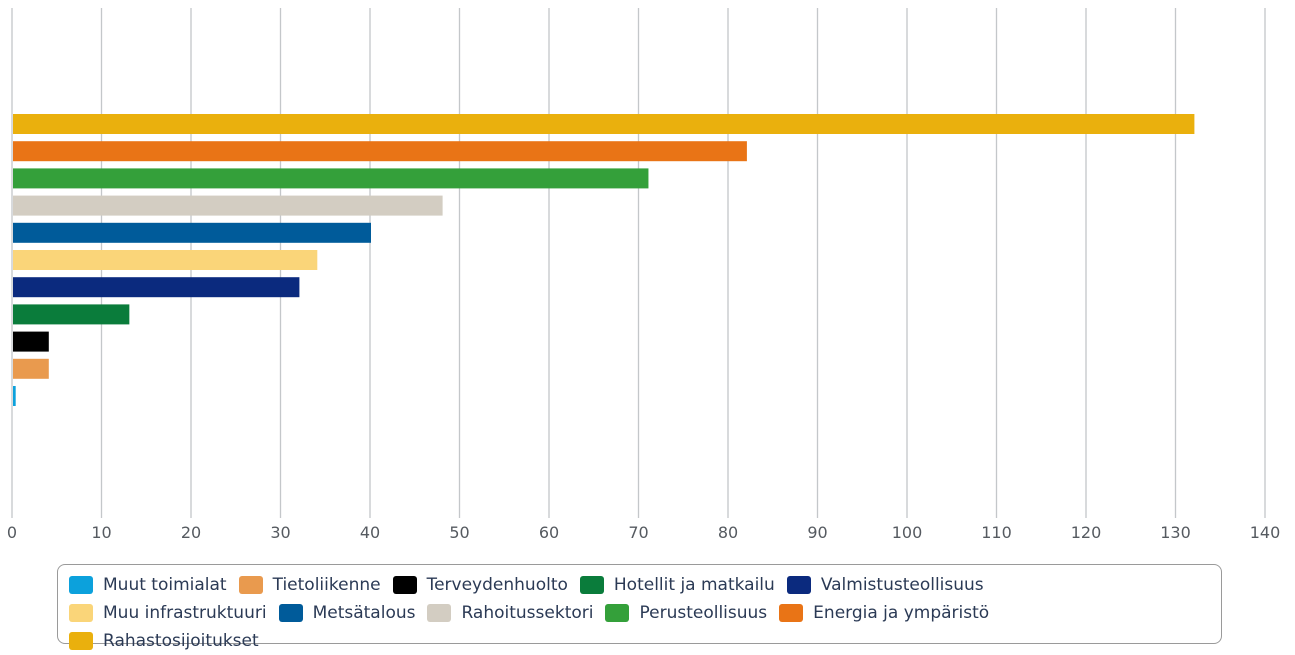 This screenshot has height=655, width=1295. Describe the element at coordinates (497, 585) in the screenshot. I see `legend-label: Terveydenhuolto` at that location.